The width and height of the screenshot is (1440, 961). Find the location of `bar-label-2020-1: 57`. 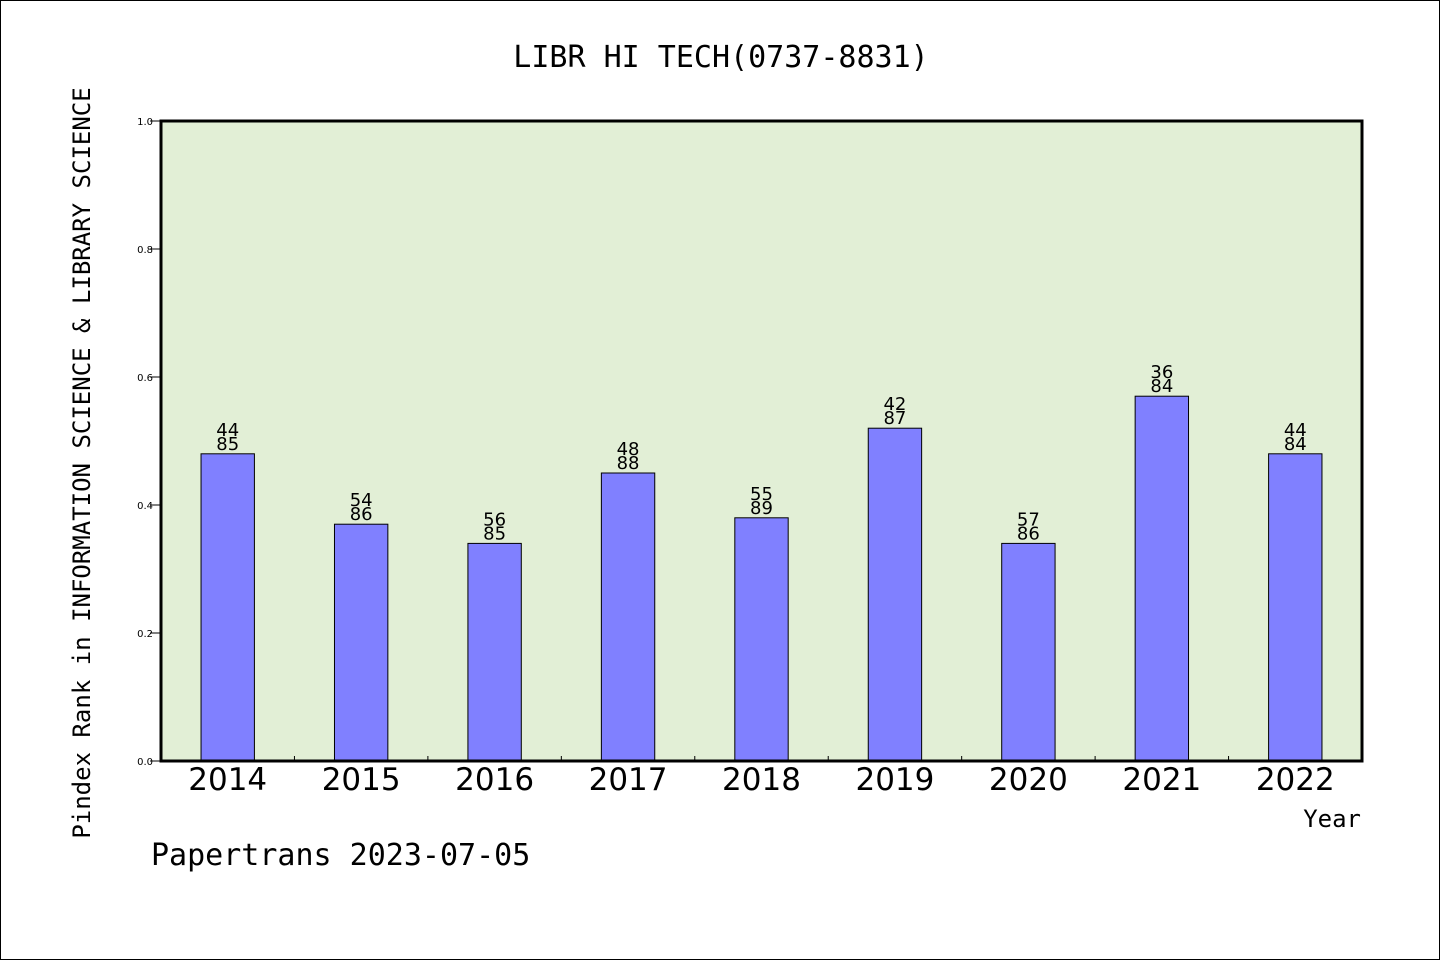

bar-label-2020-1: 57 is located at coordinates (1028, 519).